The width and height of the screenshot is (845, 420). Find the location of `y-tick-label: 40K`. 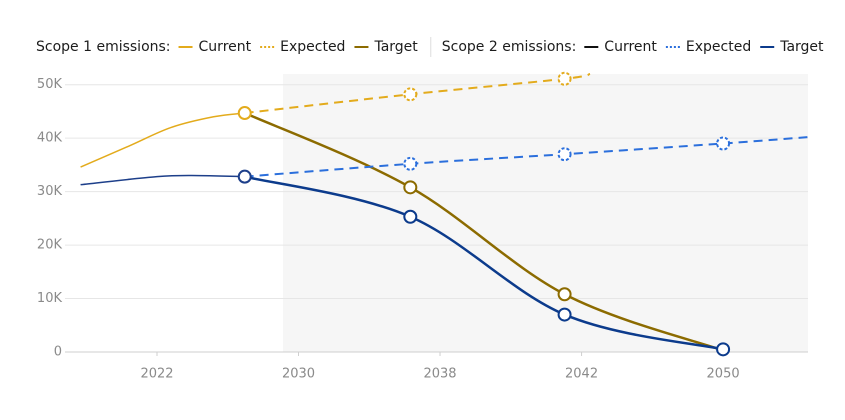

y-tick-label: 40K is located at coordinates (50, 138).